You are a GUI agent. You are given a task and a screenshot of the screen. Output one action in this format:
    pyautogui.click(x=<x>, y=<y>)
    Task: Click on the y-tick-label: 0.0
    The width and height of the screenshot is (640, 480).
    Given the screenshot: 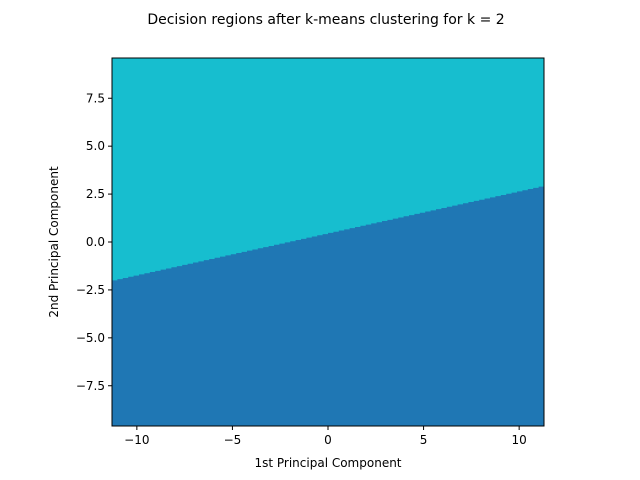 What is the action you would take?
    pyautogui.click(x=95, y=242)
    